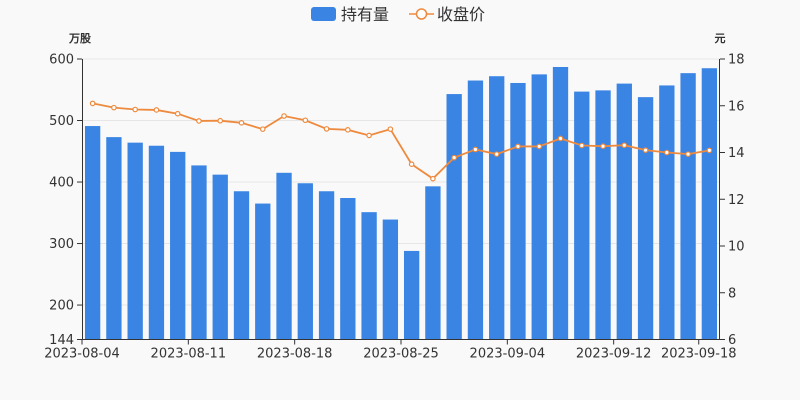 This screenshot has width=800, height=400. What do you see at coordinates (61, 340) in the screenshot?
I see `left-tick-label: 144` at bounding box center [61, 340].